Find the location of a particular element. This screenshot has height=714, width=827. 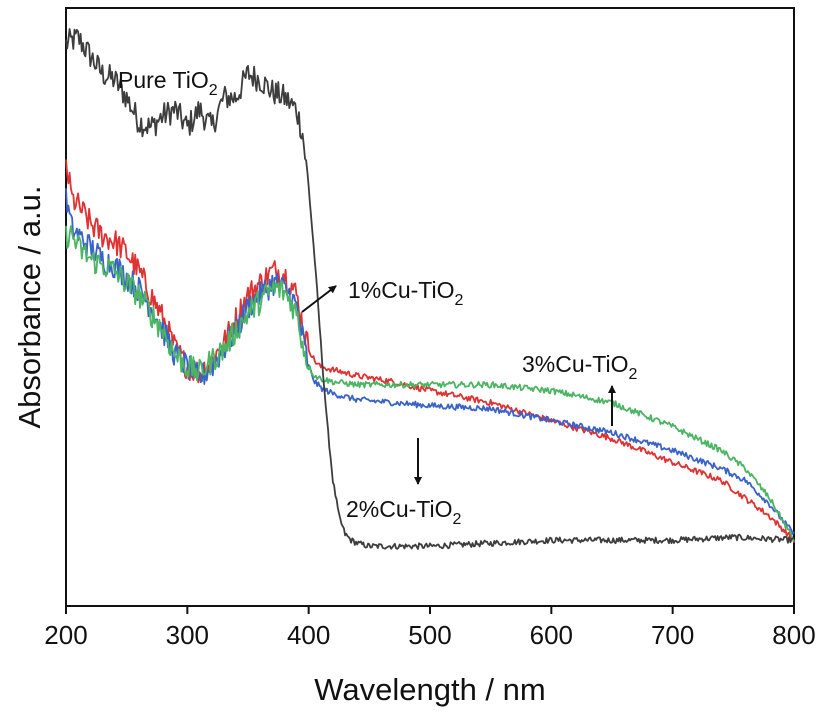

x-tick-label: 500 is located at coordinates (429, 635).